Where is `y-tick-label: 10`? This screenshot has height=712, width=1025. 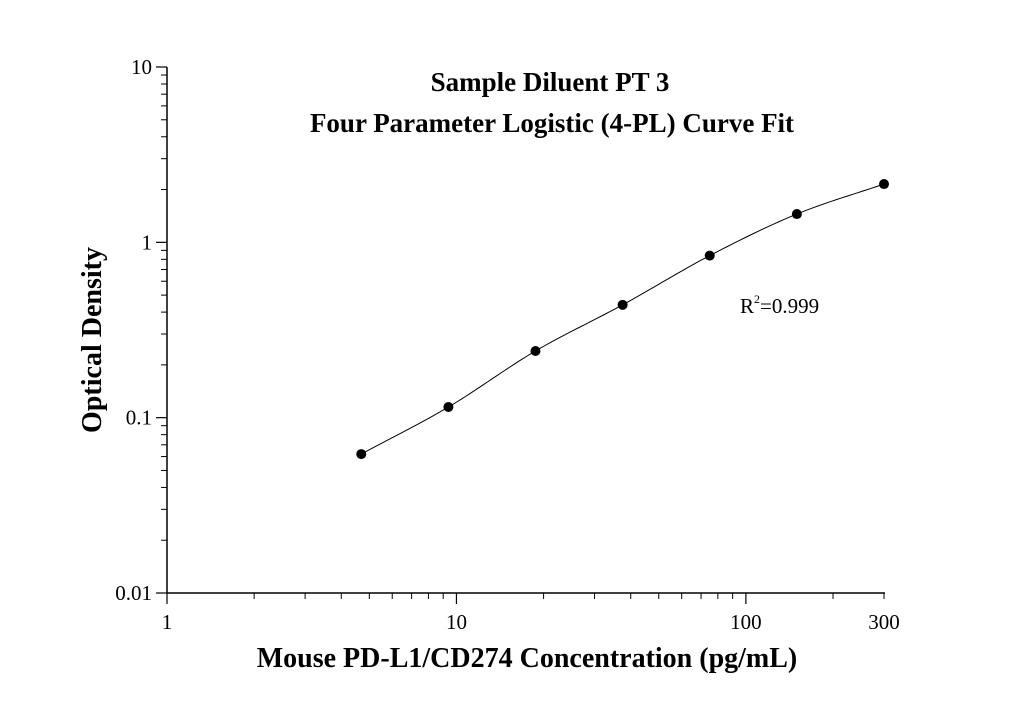 y-tick-label: 10 is located at coordinates (141, 67).